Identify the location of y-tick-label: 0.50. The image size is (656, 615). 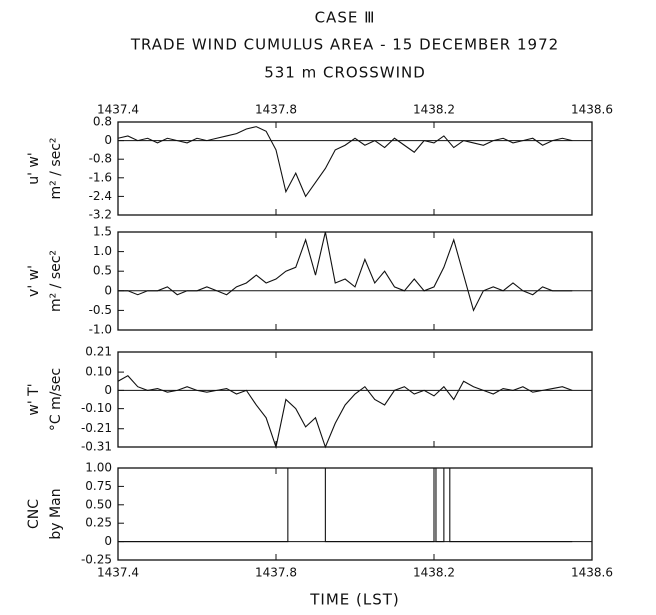
(98, 504).